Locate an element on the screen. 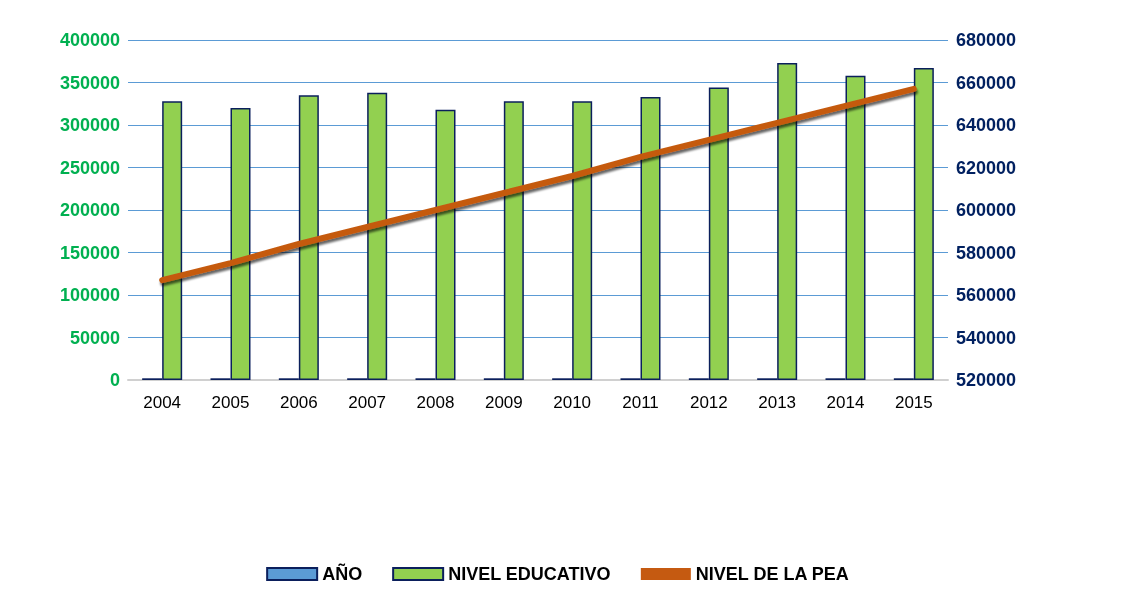 Image resolution: width=1123 pixels, height=607 pixels. x-tick-label: 2004 is located at coordinates (162, 402).